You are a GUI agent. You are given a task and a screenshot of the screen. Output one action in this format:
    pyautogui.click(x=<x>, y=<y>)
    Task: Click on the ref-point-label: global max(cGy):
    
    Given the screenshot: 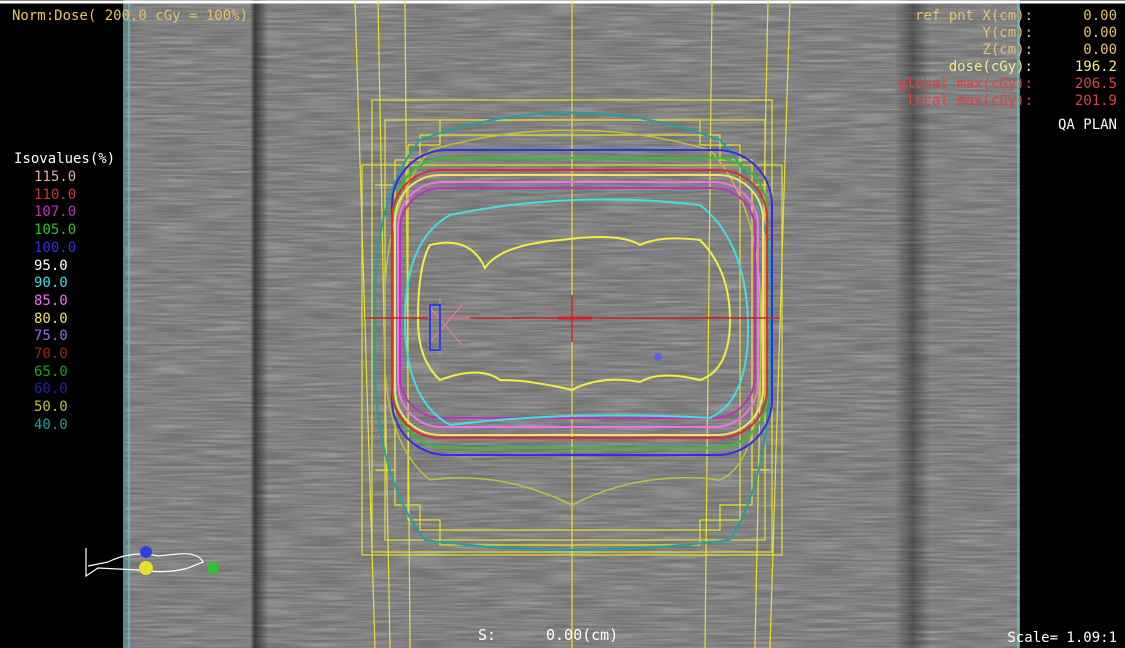 What is the action you would take?
    pyautogui.click(x=965, y=84)
    